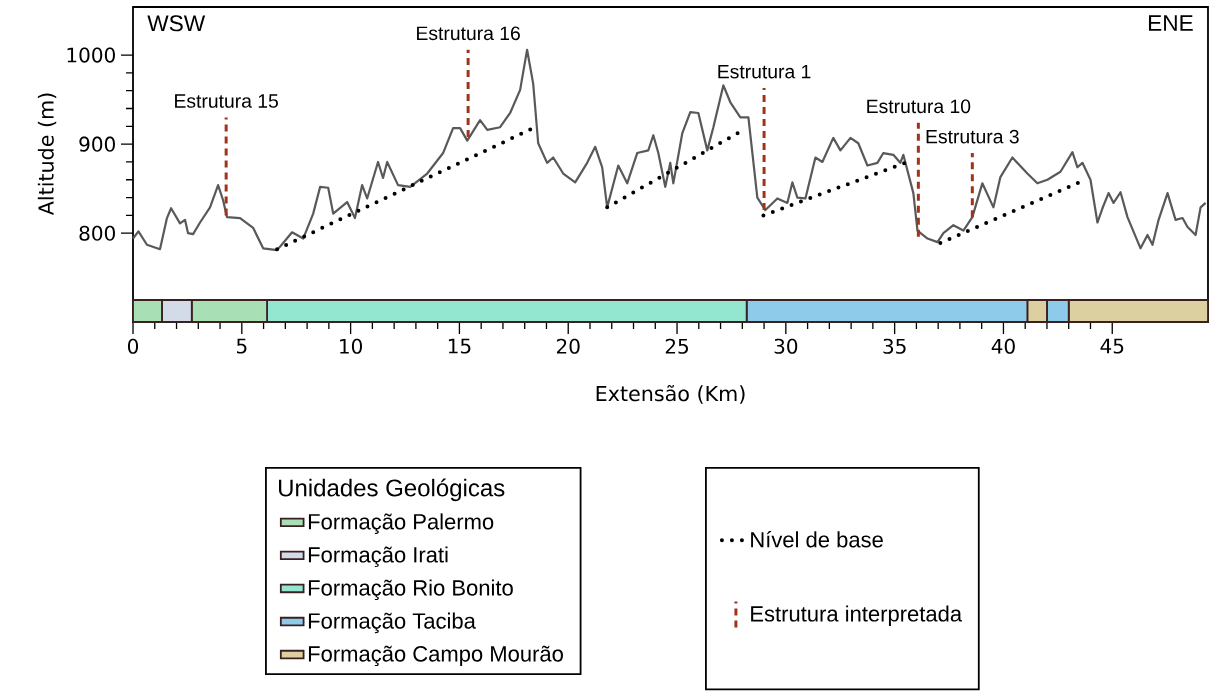 This screenshot has height=700, width=1211. I want to click on legend-title: Unidades Geológicas, so click(392, 490).